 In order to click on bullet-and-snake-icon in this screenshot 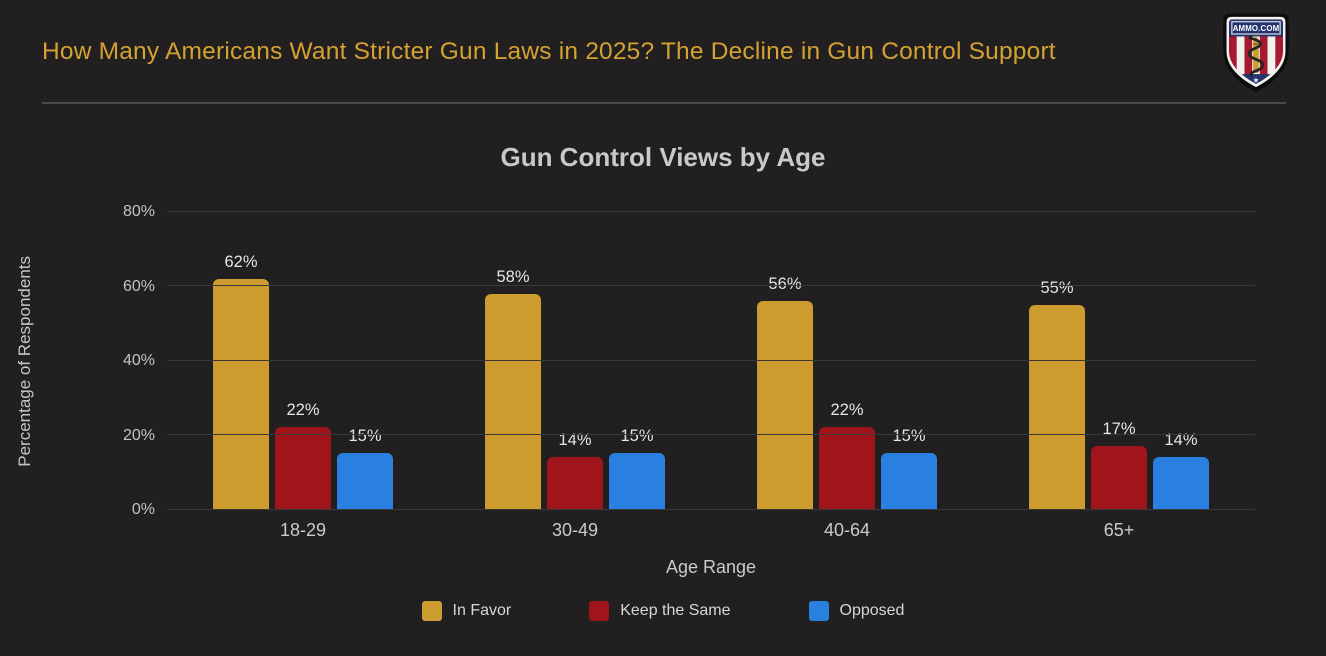, I will do `click(1256, 56)`.